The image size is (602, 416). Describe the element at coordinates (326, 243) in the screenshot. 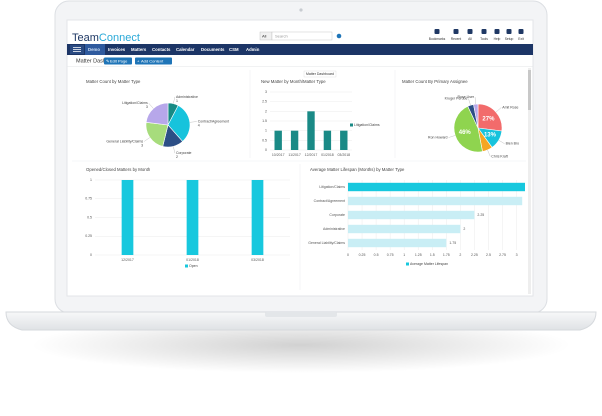

I see `y-tick-label: General Liability/Claims` at that location.